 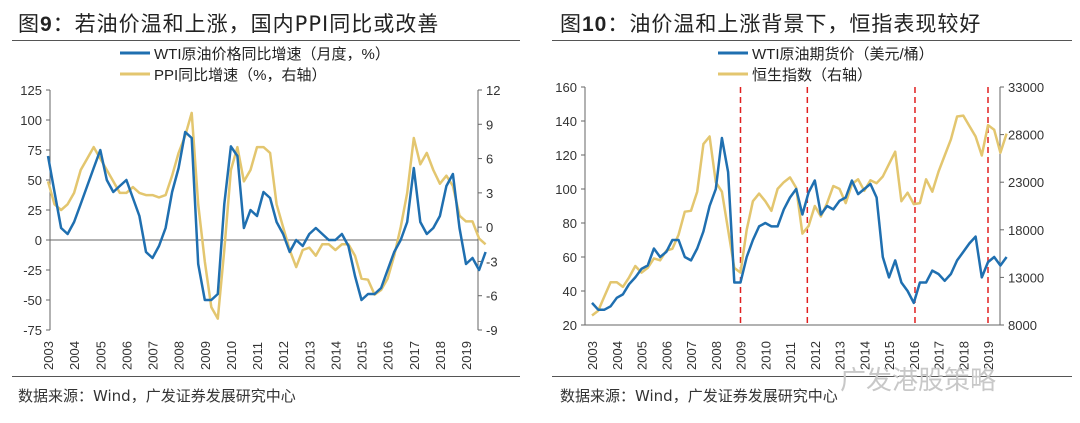 What do you see at coordinates (1022, 325) in the screenshot?
I see `y2-tick-label: 8000` at bounding box center [1022, 325].